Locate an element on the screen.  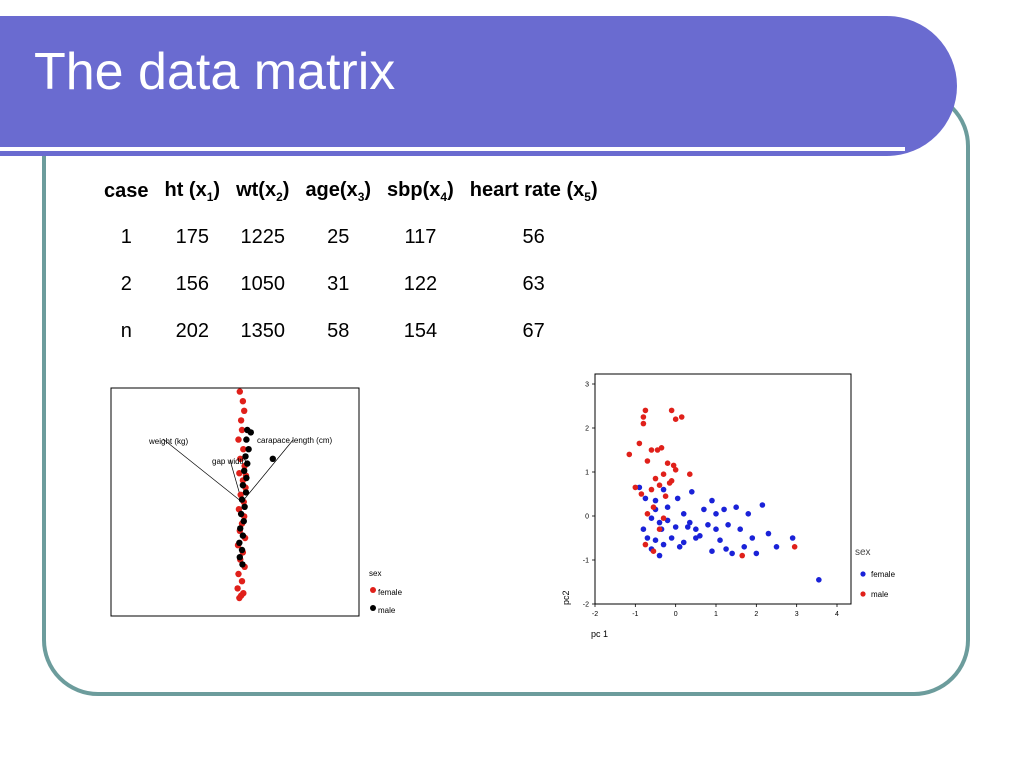
legend-marker-female is located at coordinates (863, 574).